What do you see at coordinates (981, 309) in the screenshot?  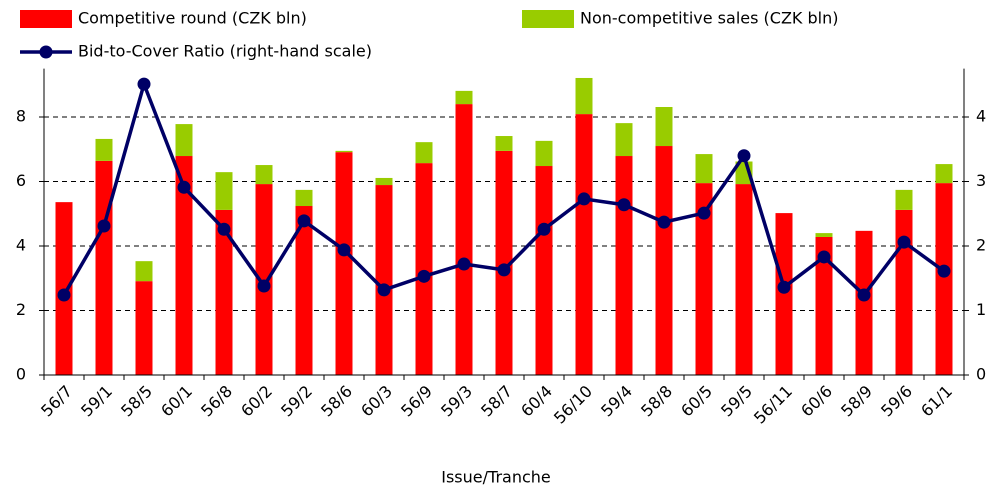 I see `y2-tick-label: 1` at bounding box center [981, 309].